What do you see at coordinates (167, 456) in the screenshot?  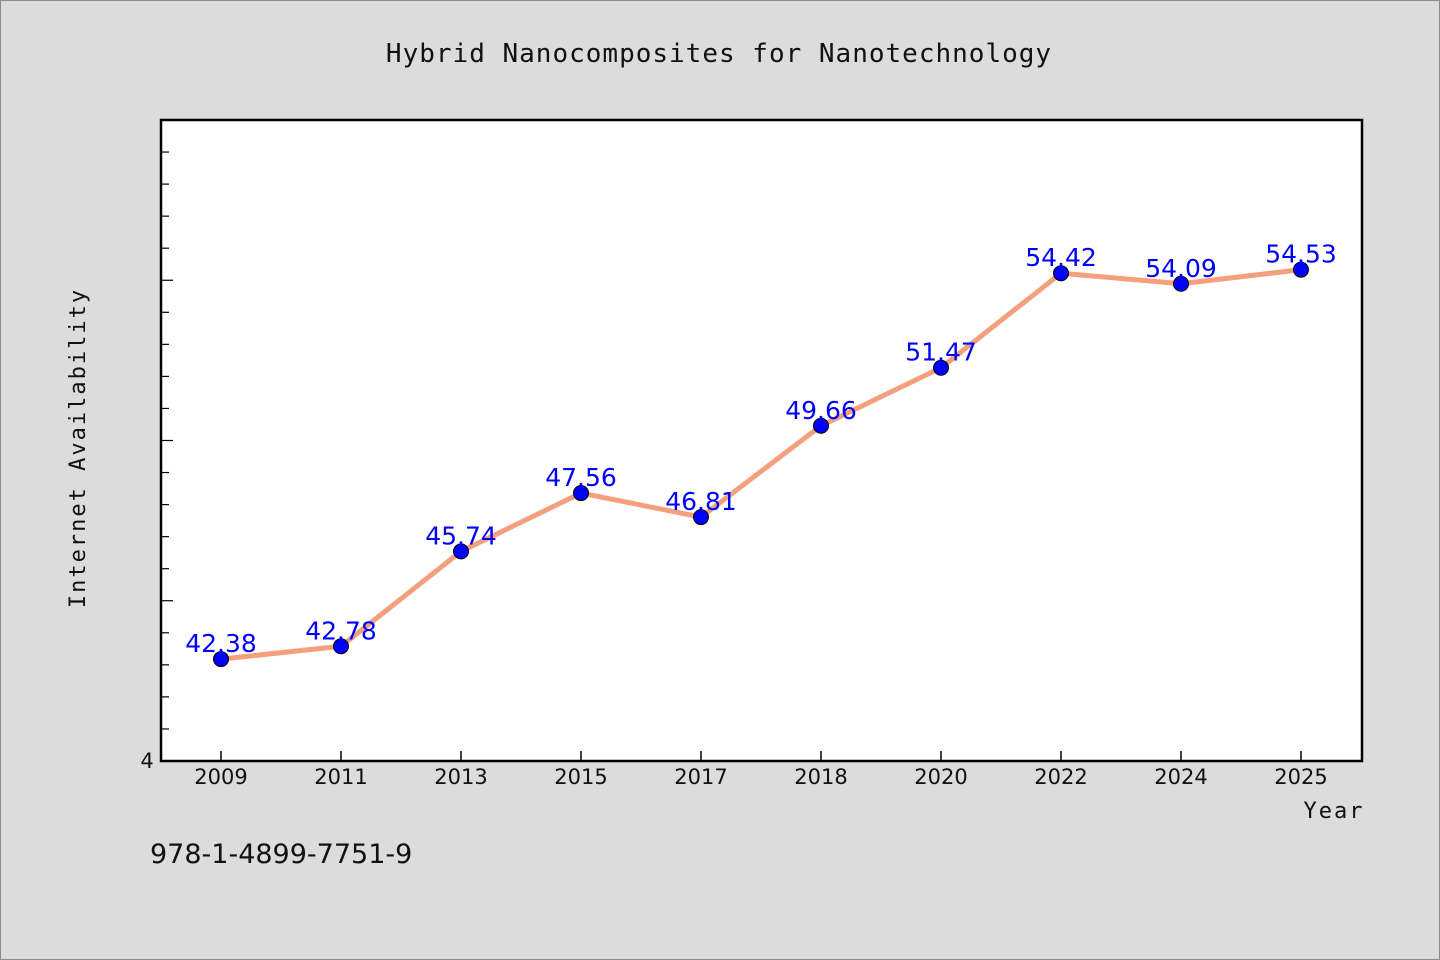 I see `y-axis-ticks` at bounding box center [167, 456].